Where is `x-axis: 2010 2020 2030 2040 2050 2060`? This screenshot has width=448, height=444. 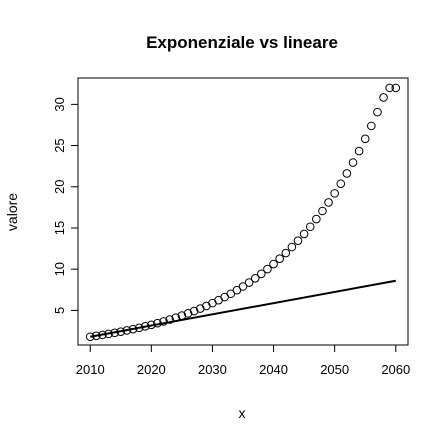
x-axis: 2010 2020 2030 2040 2050 2060 is located at coordinates (243, 360).